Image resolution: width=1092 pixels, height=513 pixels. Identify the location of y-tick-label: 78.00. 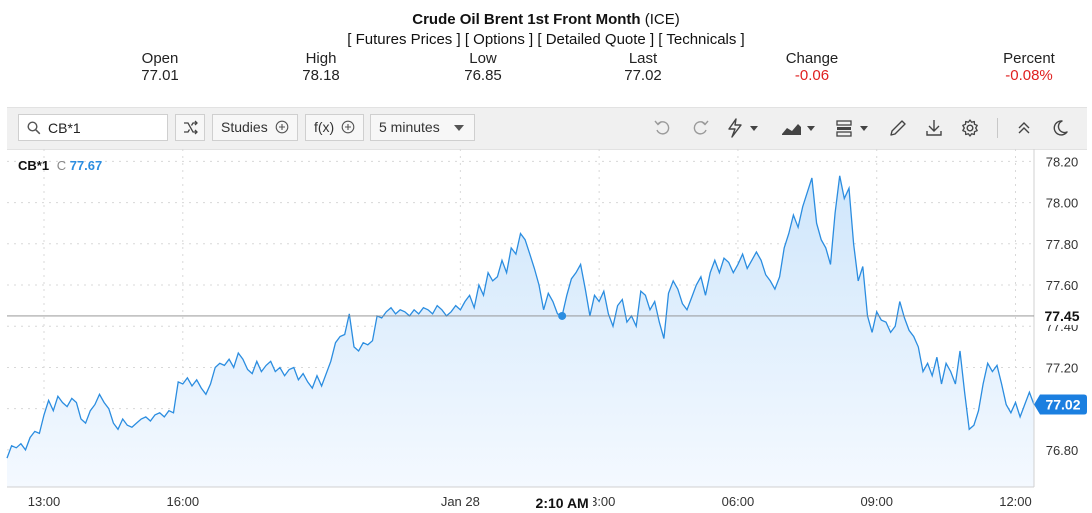
(1062, 203).